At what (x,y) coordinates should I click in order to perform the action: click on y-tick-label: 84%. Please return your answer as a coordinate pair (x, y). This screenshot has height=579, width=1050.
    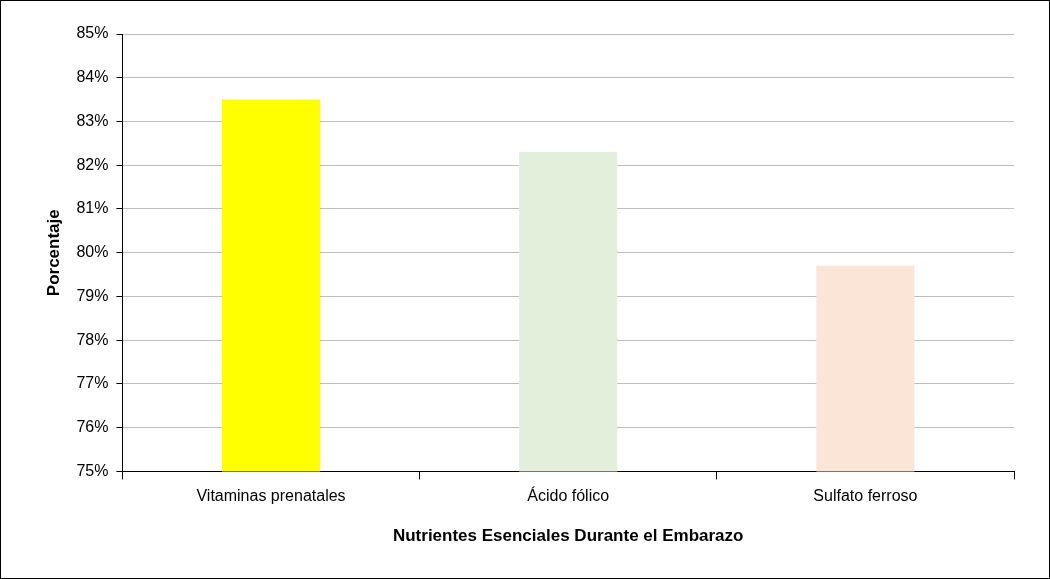
    Looking at the image, I should click on (92, 77).